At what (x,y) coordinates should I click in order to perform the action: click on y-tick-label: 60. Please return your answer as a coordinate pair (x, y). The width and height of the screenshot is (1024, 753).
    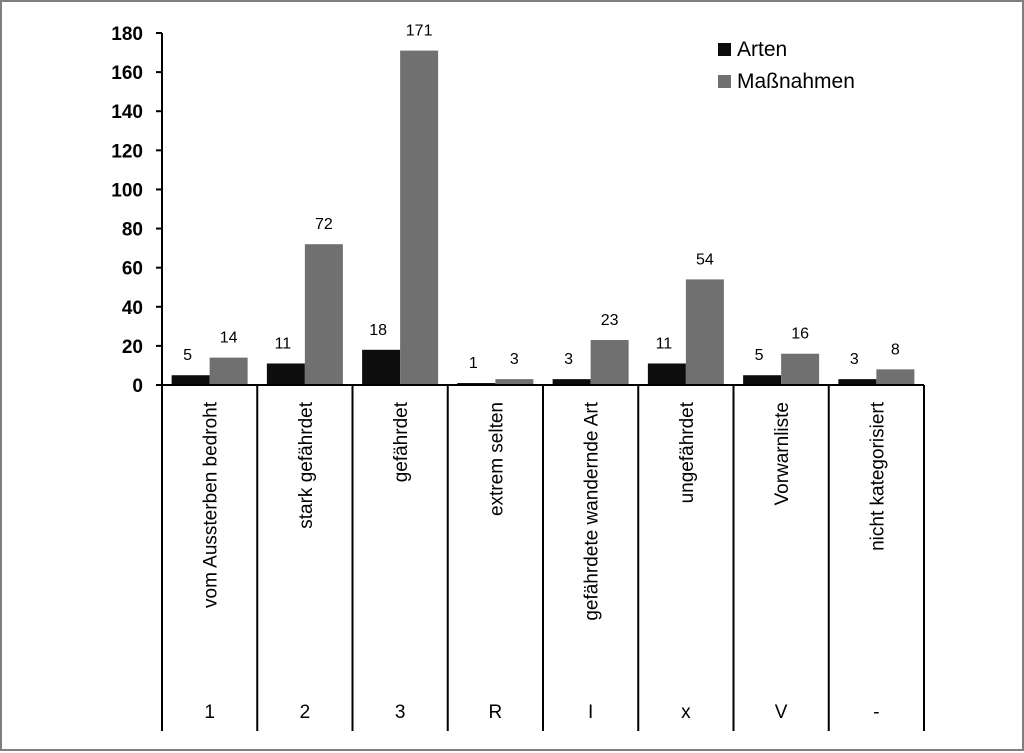
    Looking at the image, I should click on (132, 269).